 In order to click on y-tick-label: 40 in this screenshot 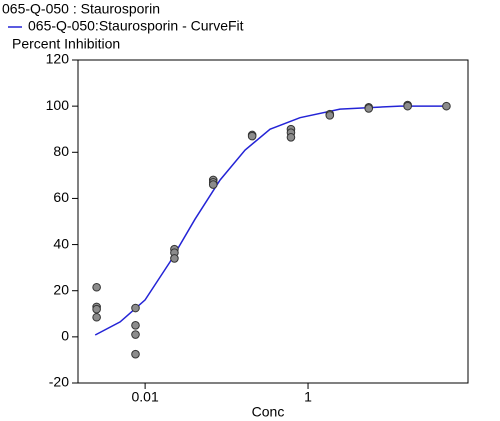, I will do `click(61, 243)`.